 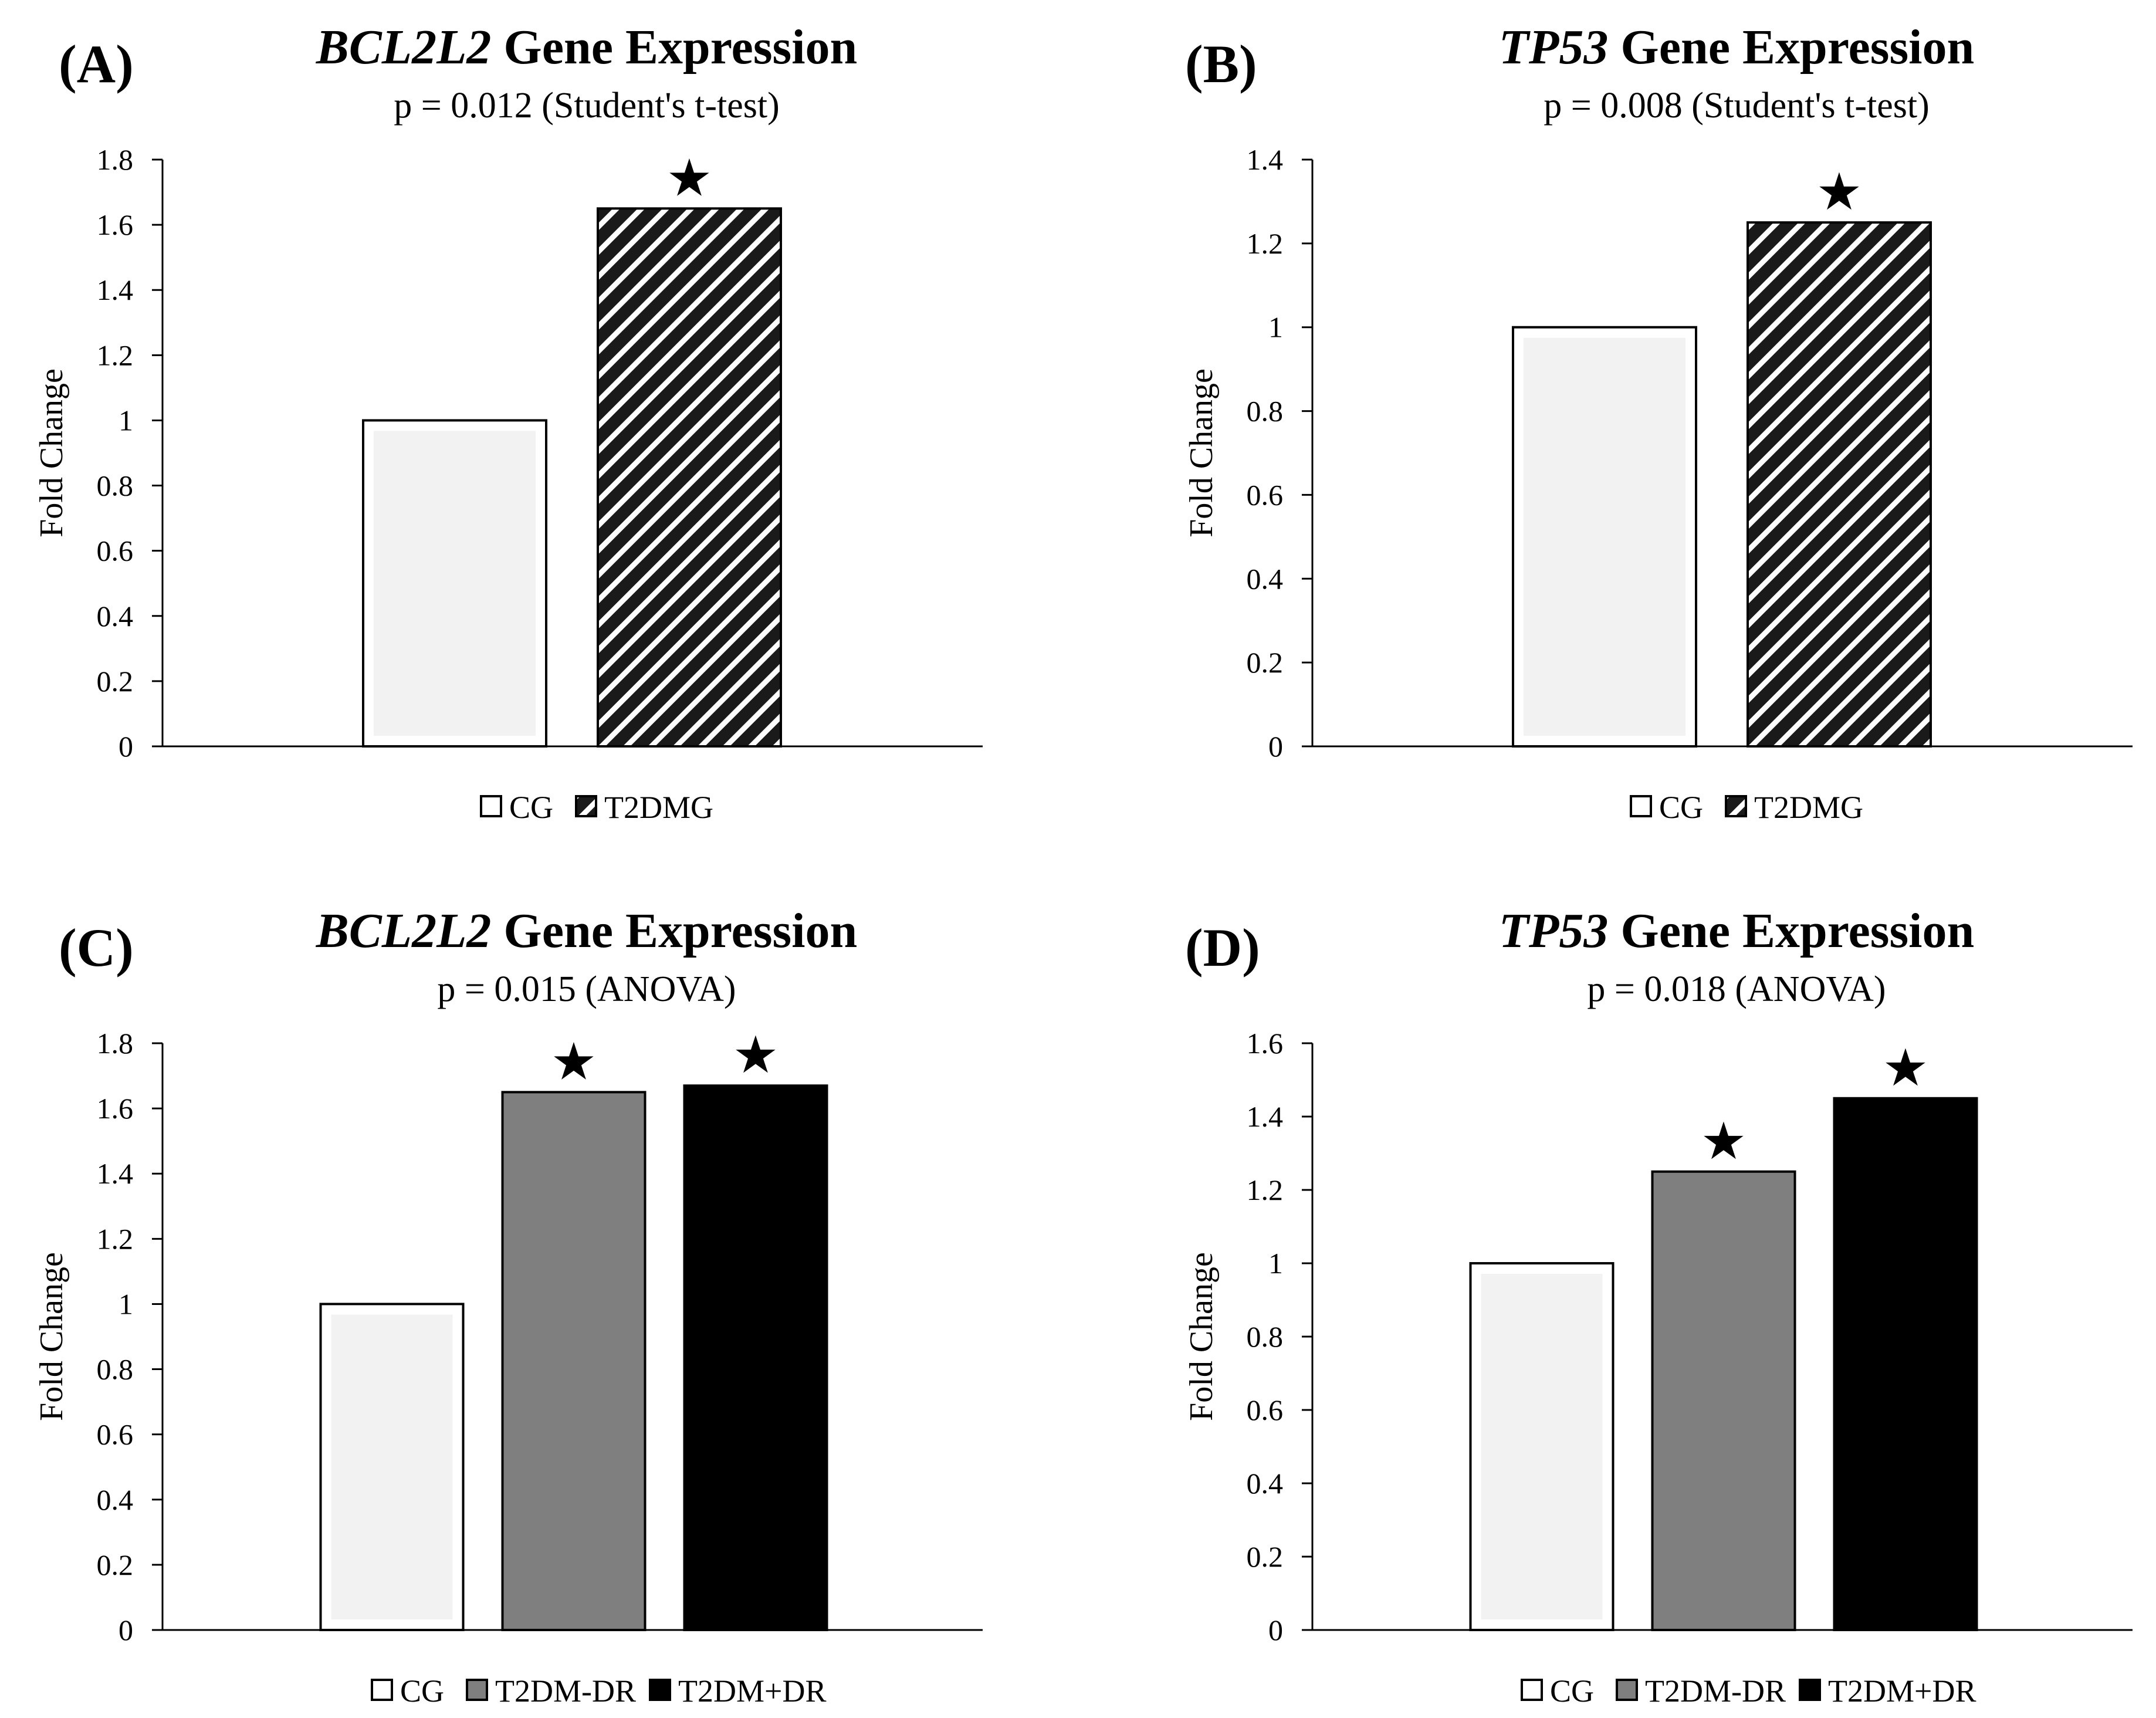 I want to click on chart-subtitle: p = 0.018 (ANOVA), so click(x=1736, y=989).